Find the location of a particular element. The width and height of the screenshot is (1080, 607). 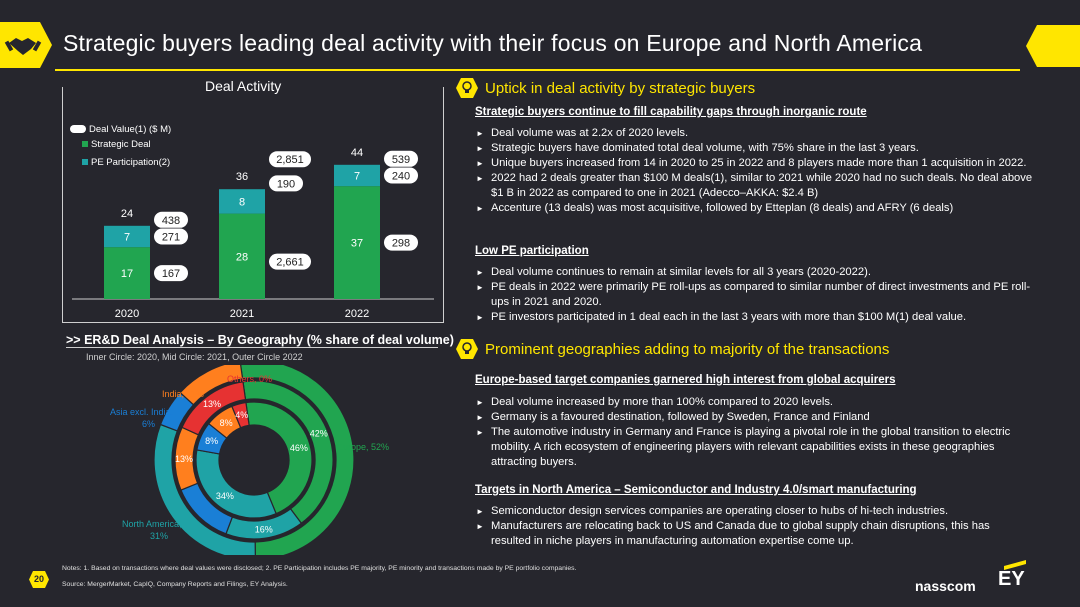

x-tick-label: 2021 is located at coordinates (242, 314).